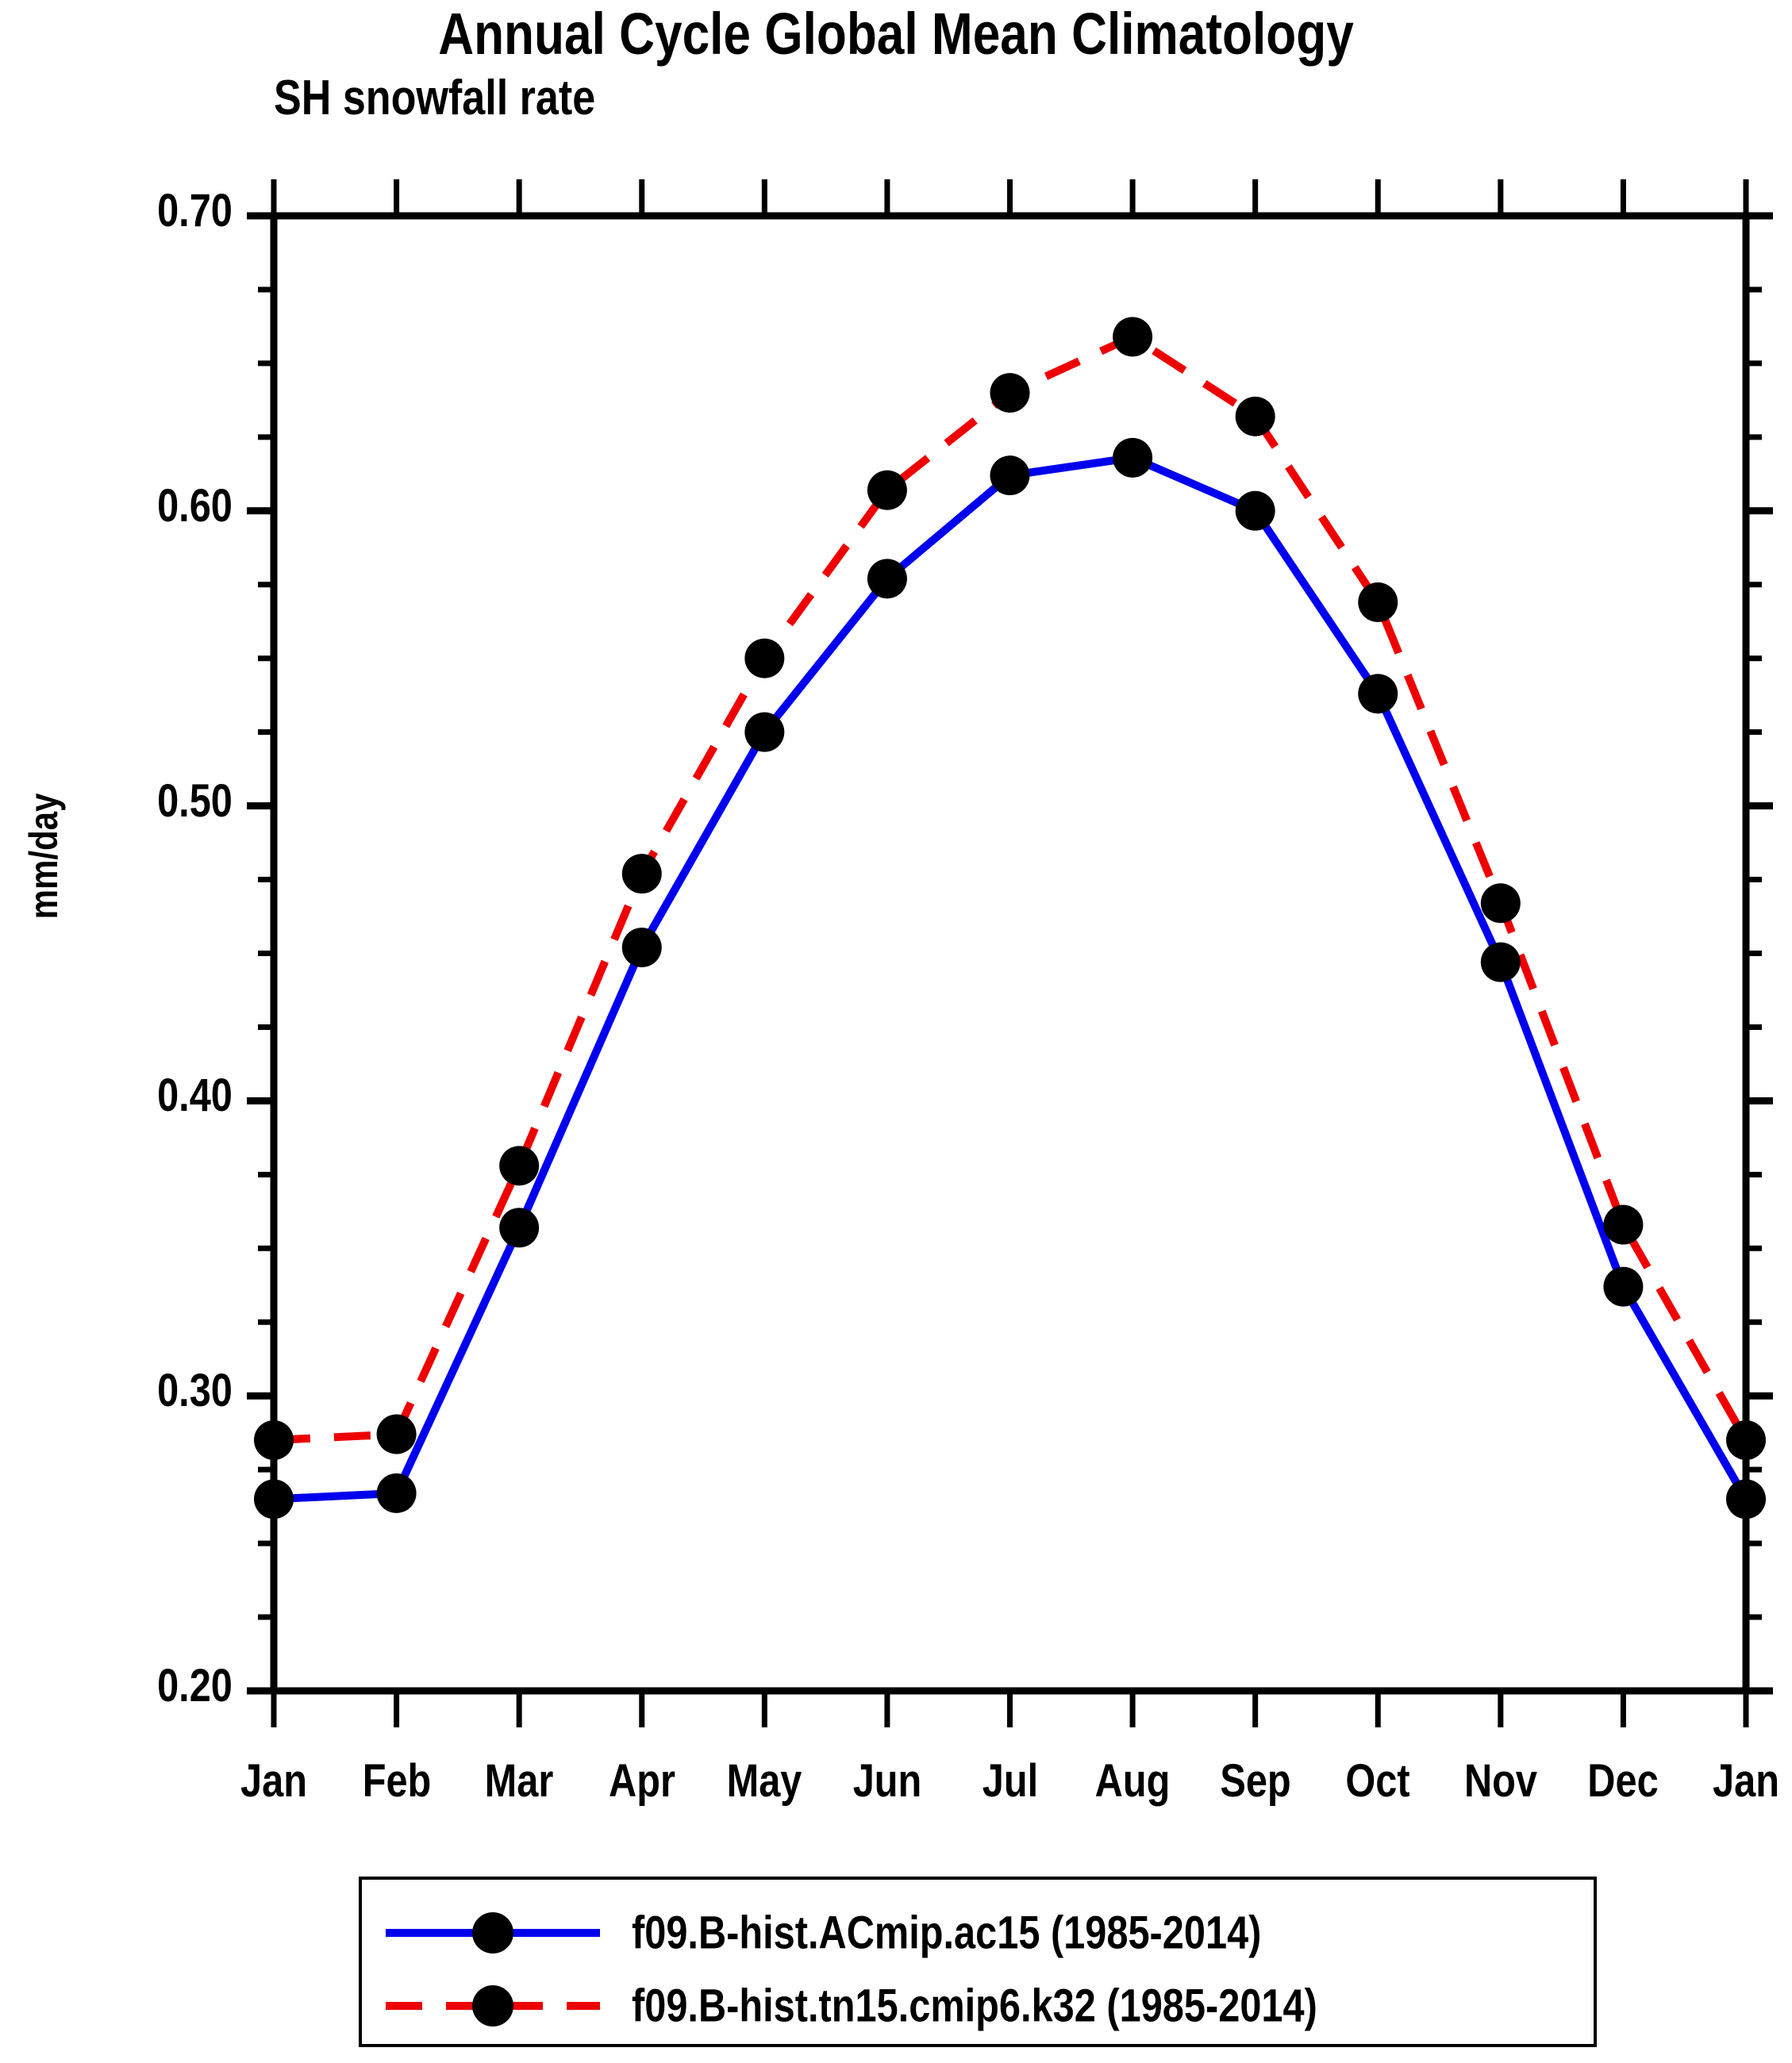 Image resolution: width=1792 pixels, height=2063 pixels. What do you see at coordinates (887, 1781) in the screenshot?
I see `x-axis-tick-label: Jun` at bounding box center [887, 1781].